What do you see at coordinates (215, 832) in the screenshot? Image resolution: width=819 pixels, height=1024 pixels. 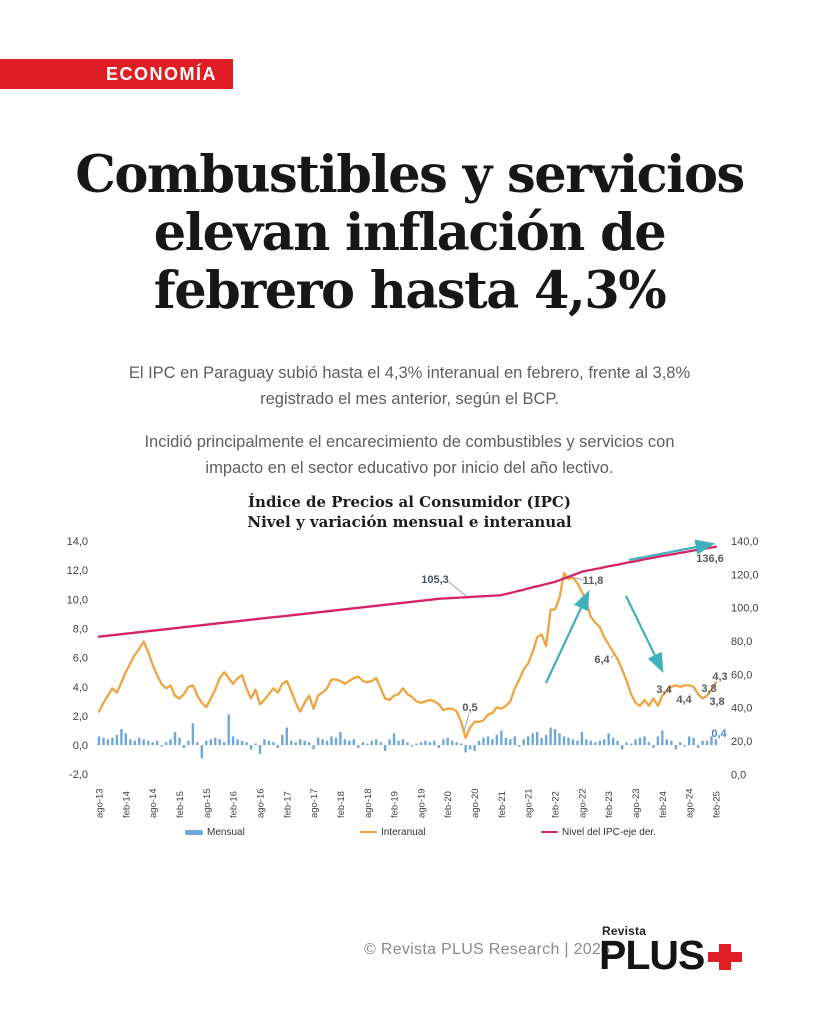 I see `legend-item-mensual: Mensual` at bounding box center [215, 832].